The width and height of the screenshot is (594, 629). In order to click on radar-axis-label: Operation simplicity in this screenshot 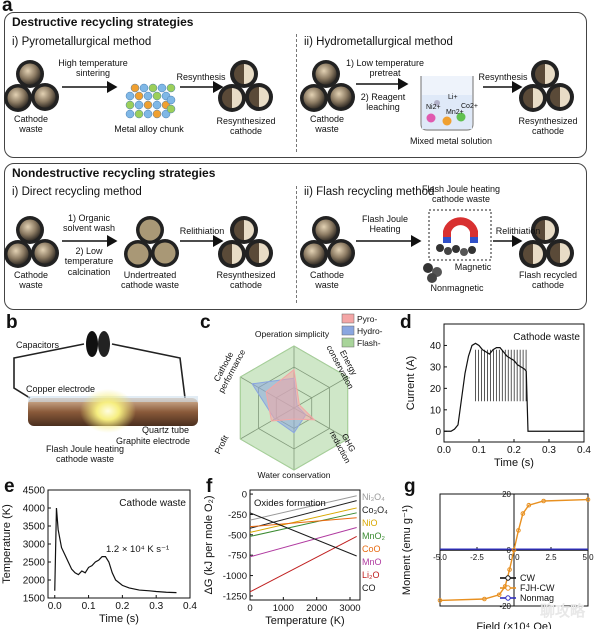, I will do `click(292, 334)`.